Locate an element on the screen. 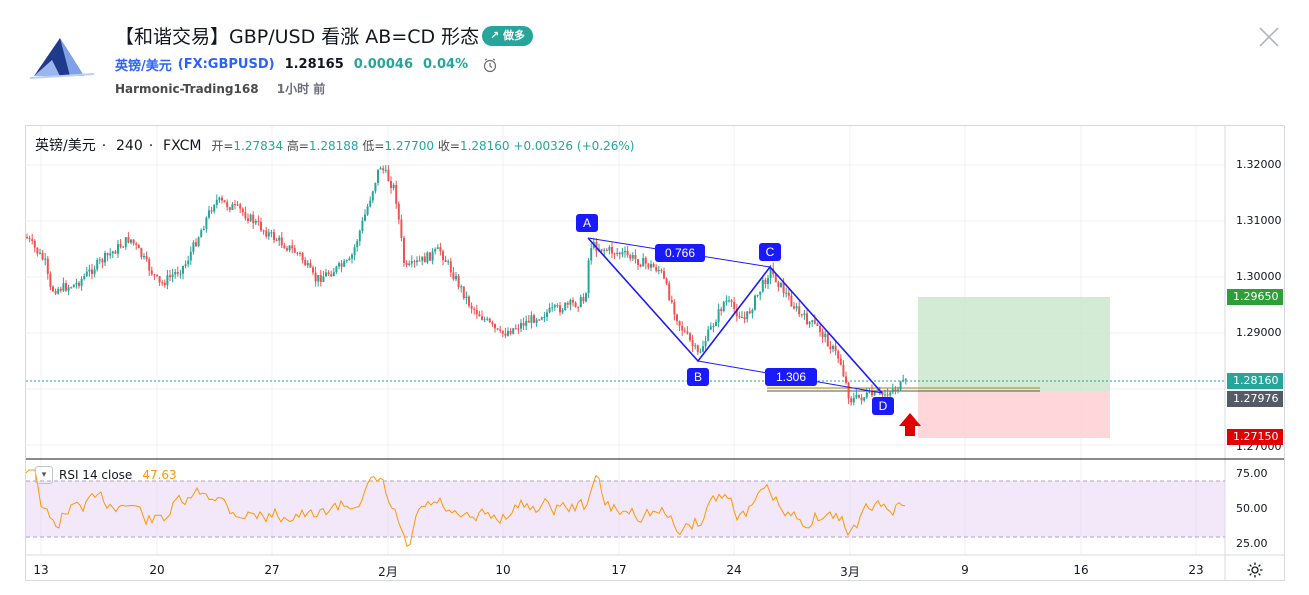  rsi-line is located at coordinates (465, 508).